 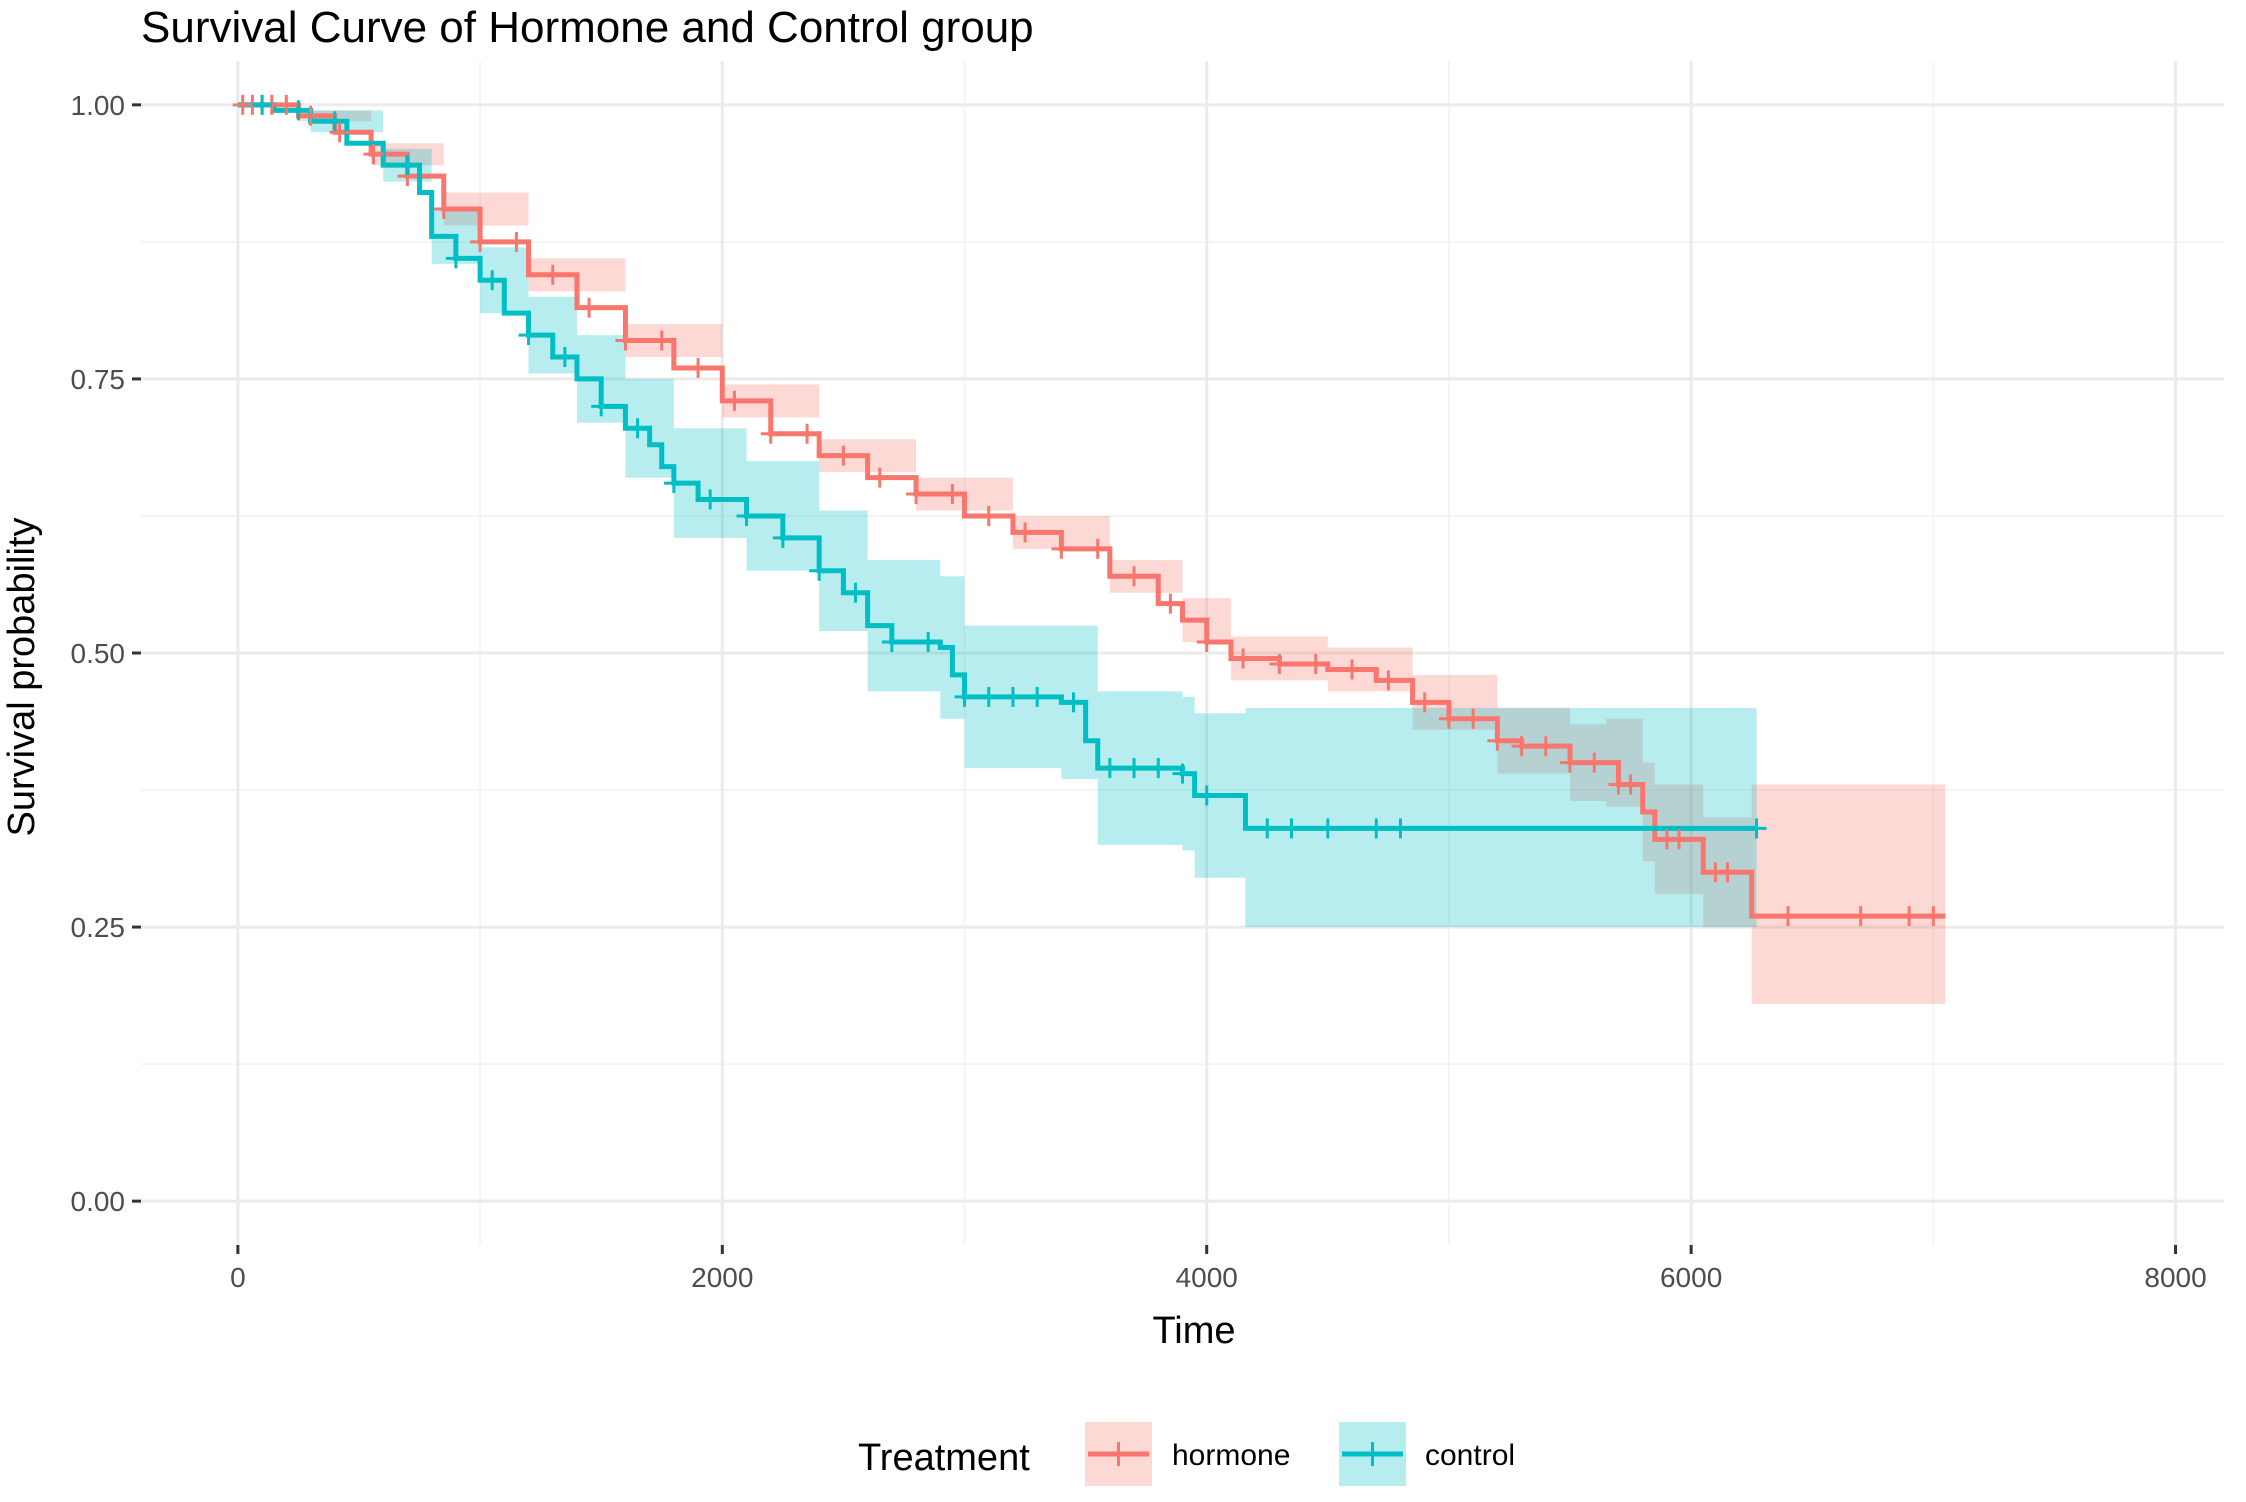 I want to click on x-tick-label: 8000, so click(x=2175, y=1277).